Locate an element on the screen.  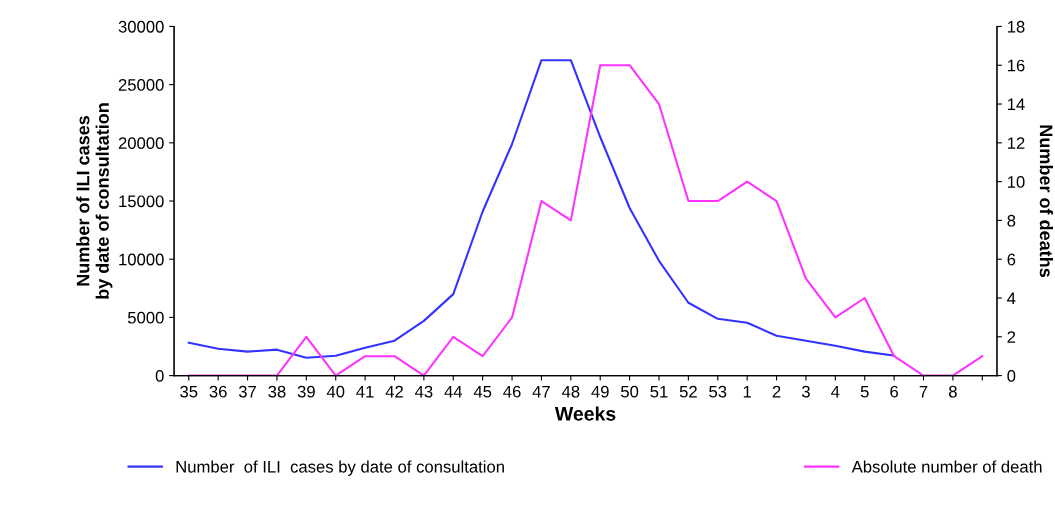
x-tick-label: 45 is located at coordinates (482, 391).